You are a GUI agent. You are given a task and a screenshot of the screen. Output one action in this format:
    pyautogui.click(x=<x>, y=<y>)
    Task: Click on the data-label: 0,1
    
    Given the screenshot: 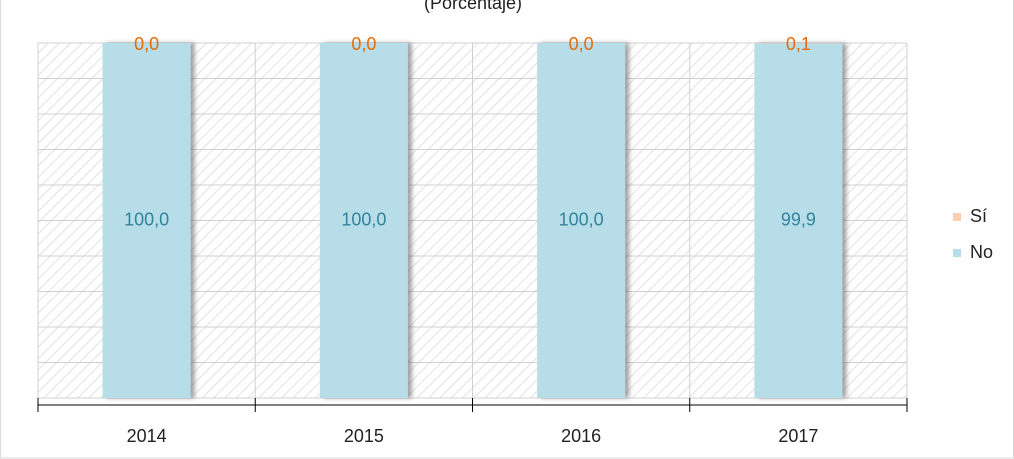 What is the action you would take?
    pyautogui.click(x=798, y=44)
    